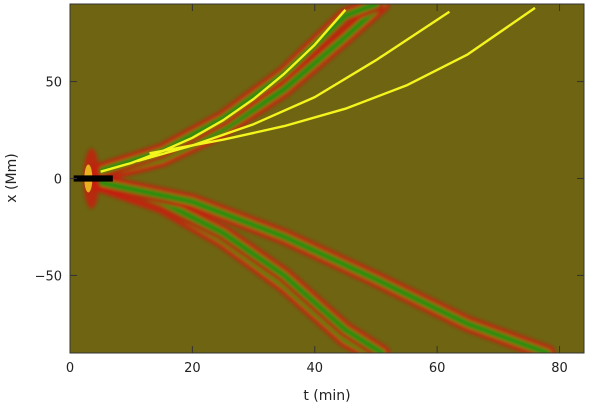 The width and height of the screenshot is (589, 406). Describe the element at coordinates (326, 396) in the screenshot. I see `x-axis-label: t (min)` at that location.